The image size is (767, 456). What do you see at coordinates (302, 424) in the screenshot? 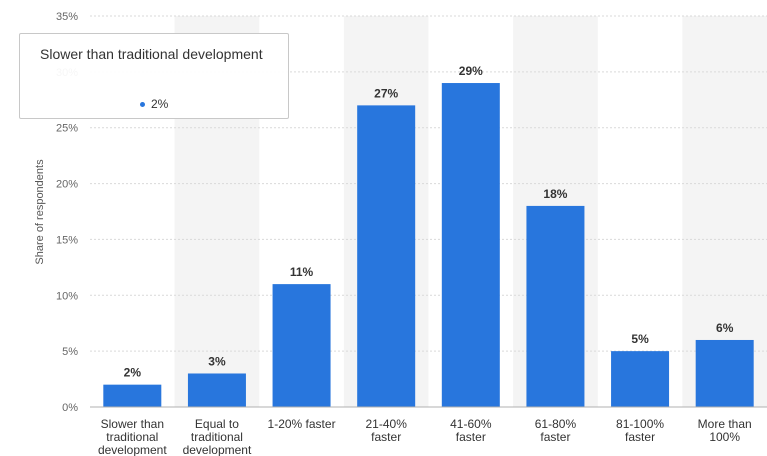
I see `x-tick-label: 1-20% faster` at bounding box center [302, 424].